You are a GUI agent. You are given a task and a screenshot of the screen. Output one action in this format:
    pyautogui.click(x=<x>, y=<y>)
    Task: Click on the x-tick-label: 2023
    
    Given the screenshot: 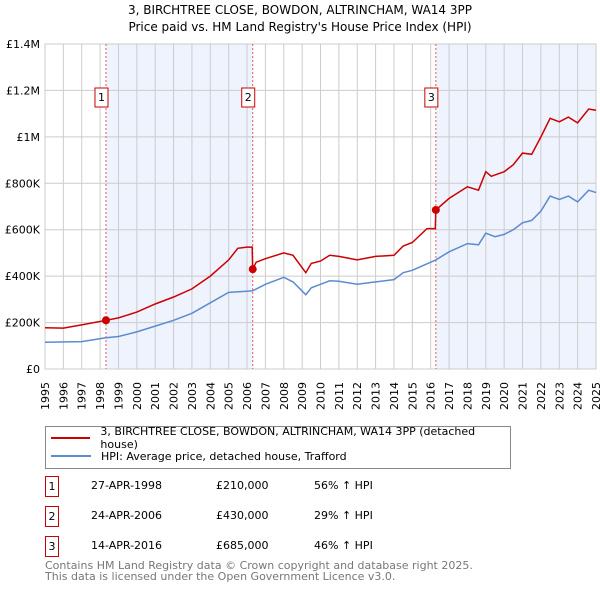 What is the action you would take?
    pyautogui.click(x=559, y=396)
    